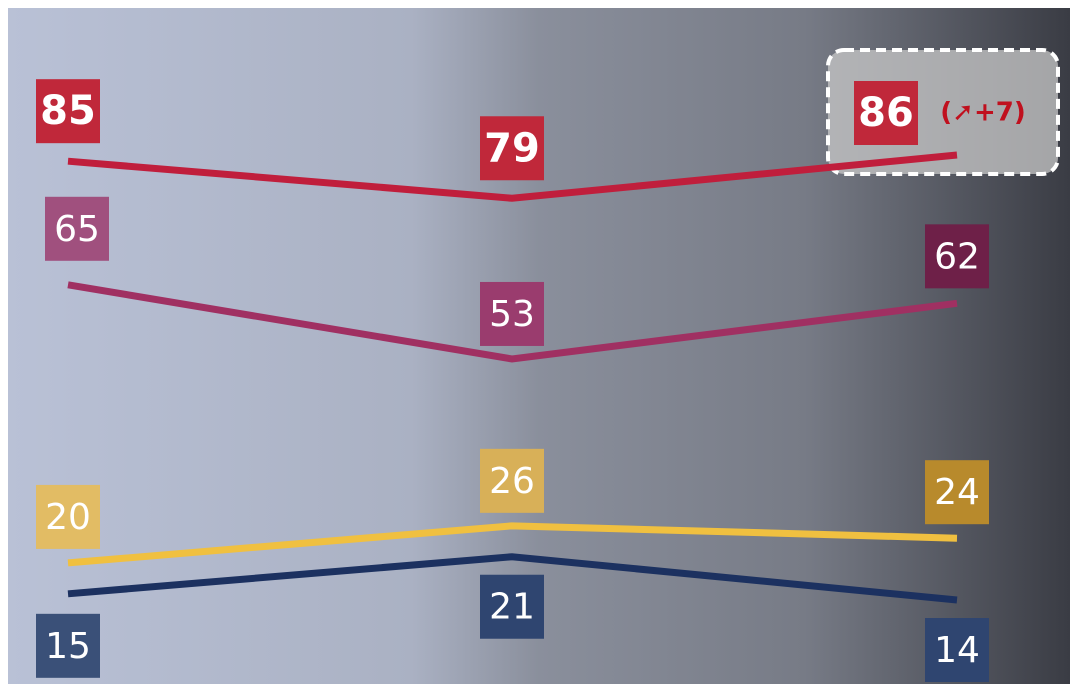 The image size is (1078, 688). I want to click on value-label: 79, so click(512, 148).